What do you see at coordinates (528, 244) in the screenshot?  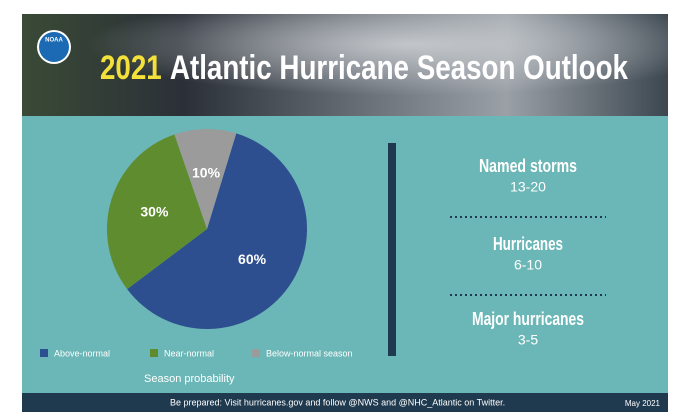 I see `outlook-label: Hurricanes` at bounding box center [528, 244].